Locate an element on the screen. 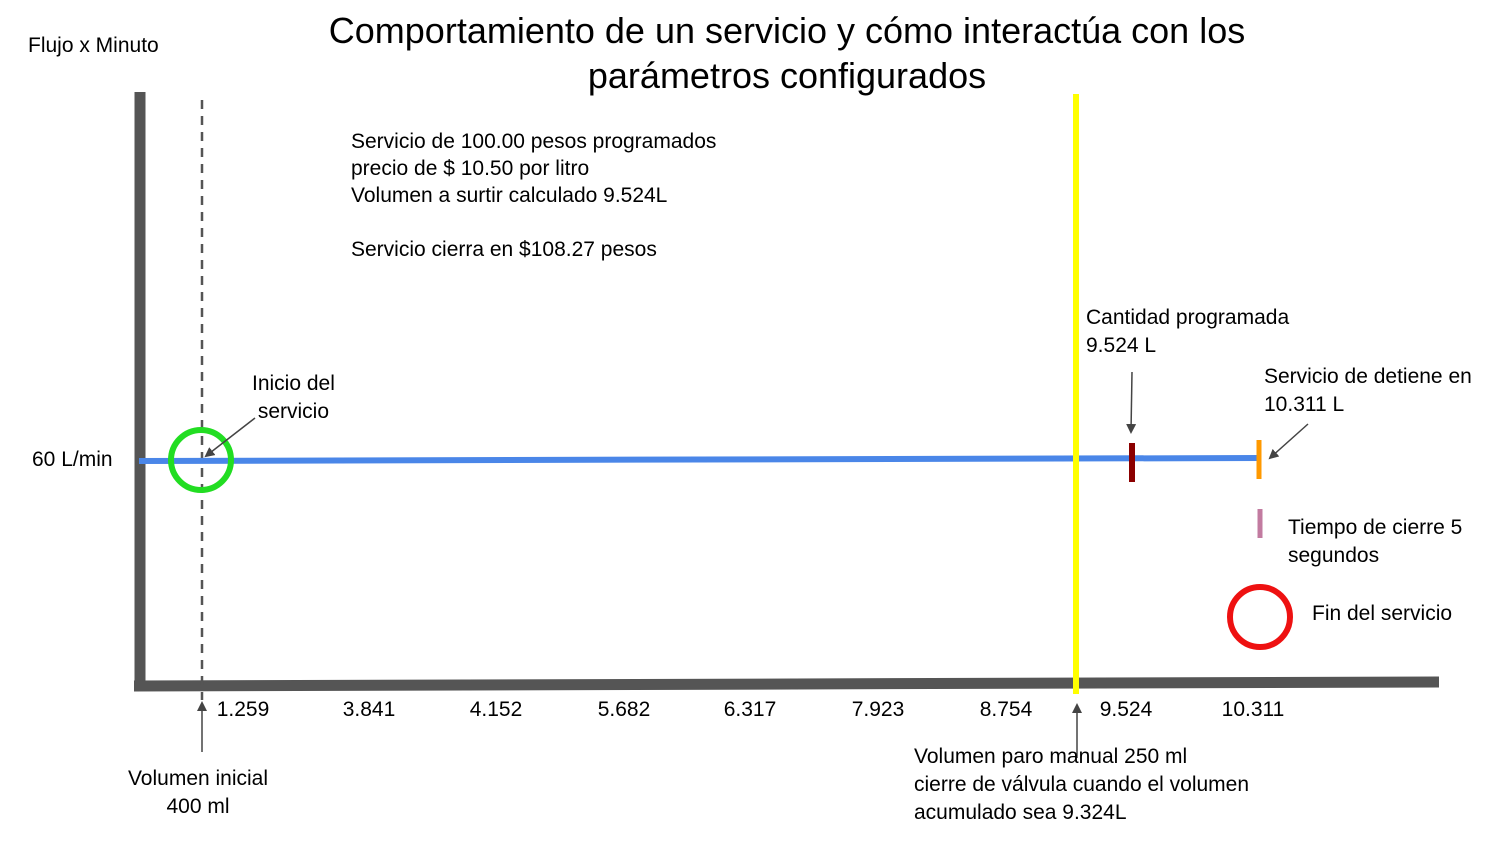  end-circle is located at coordinates (1260, 617).